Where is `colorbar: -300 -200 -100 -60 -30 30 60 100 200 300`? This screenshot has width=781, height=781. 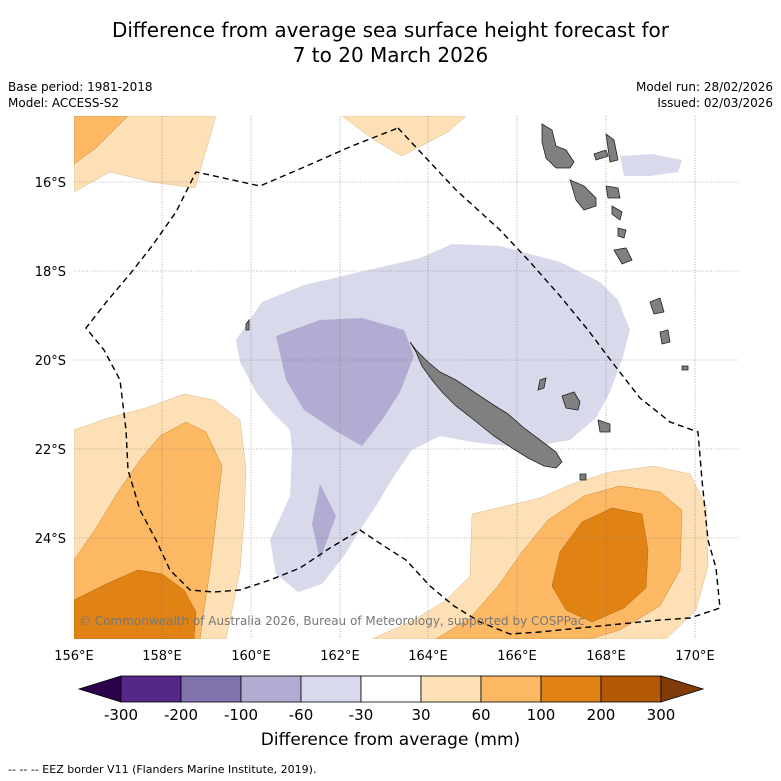
colorbar: -300 -200 -100 -60 -30 30 60 100 200 300 is located at coordinates (391, 699).